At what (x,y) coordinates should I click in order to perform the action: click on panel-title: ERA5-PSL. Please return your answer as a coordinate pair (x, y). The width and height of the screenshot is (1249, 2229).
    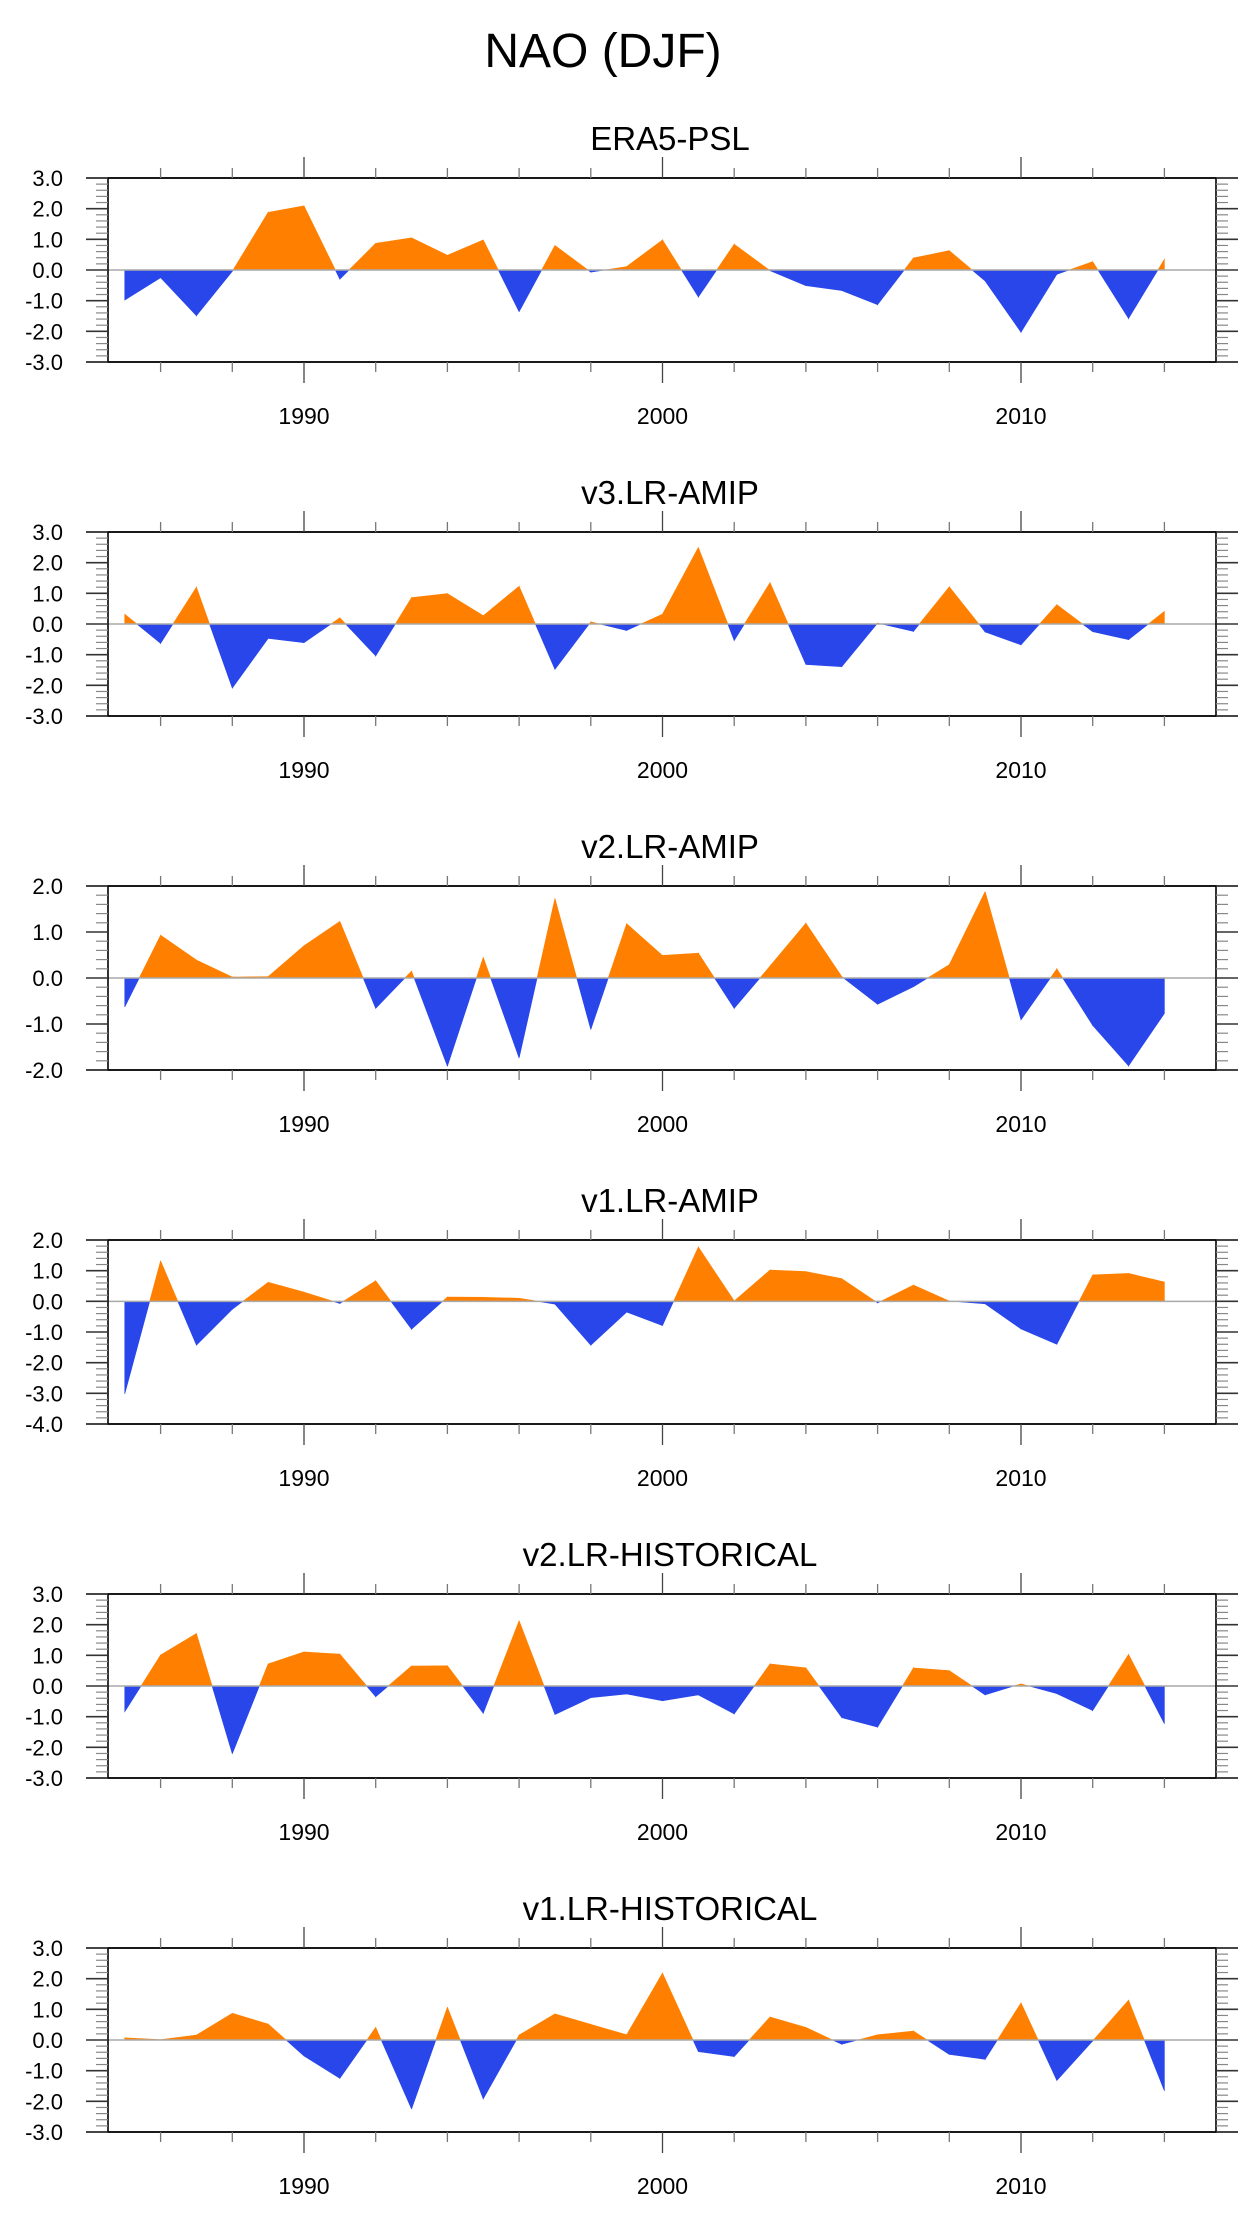
    Looking at the image, I should click on (670, 138).